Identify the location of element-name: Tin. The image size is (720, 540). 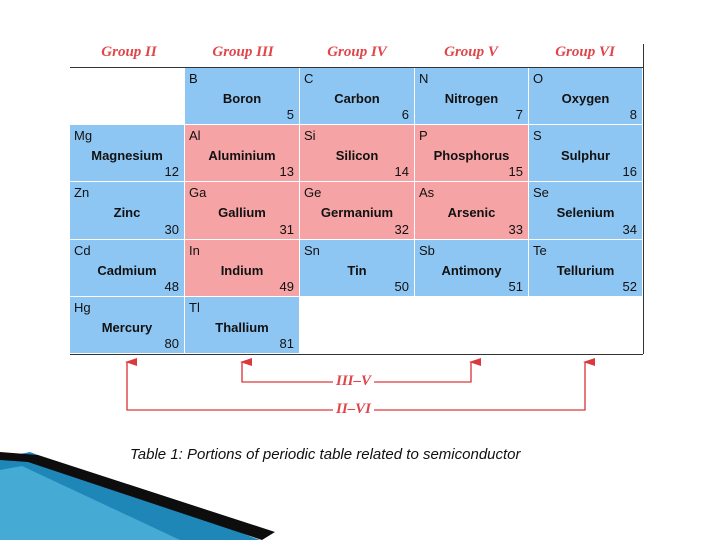
(357, 270).